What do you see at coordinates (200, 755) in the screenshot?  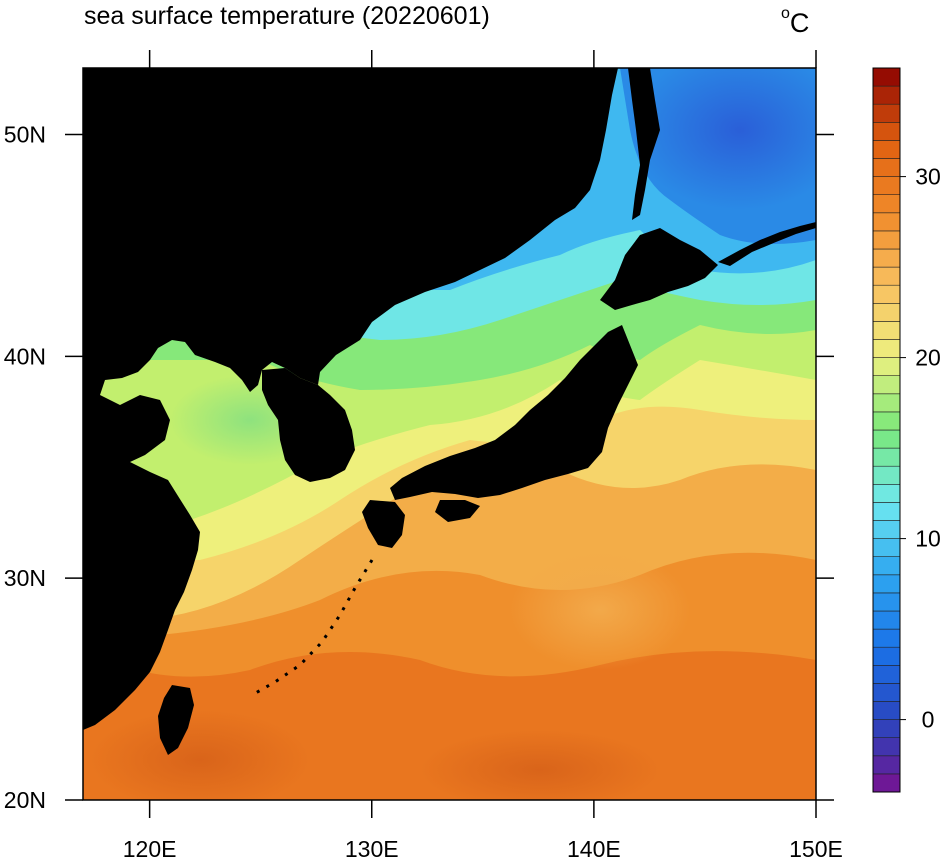 I see `sst-warm-patch-west` at bounding box center [200, 755].